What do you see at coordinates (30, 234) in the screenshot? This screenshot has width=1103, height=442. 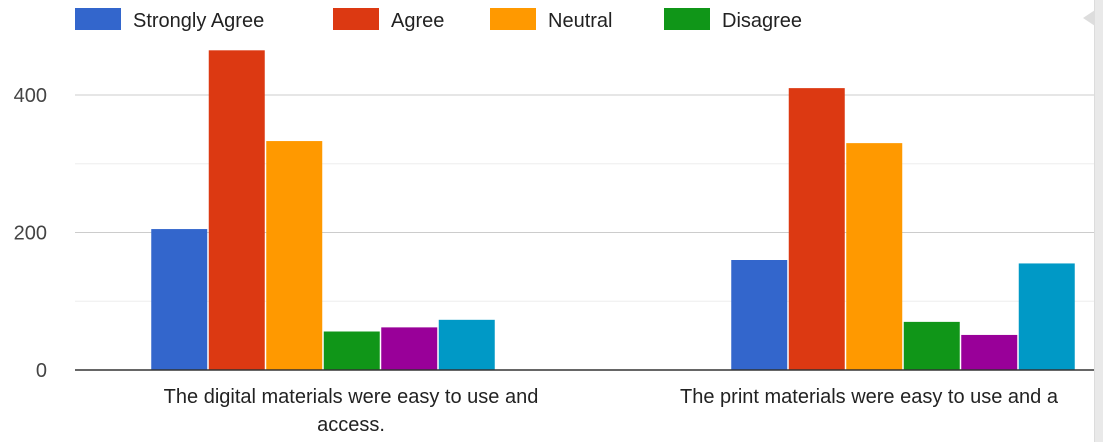 I see `y-tick-label: 200` at bounding box center [30, 234].